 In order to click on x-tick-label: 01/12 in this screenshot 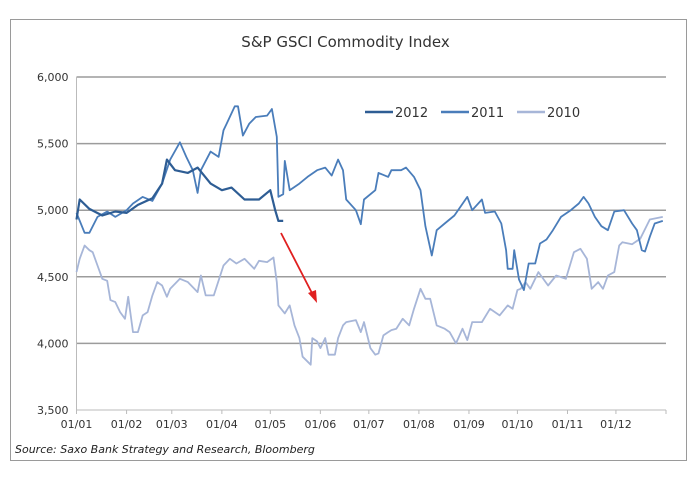, I will do `click(616, 424)`.